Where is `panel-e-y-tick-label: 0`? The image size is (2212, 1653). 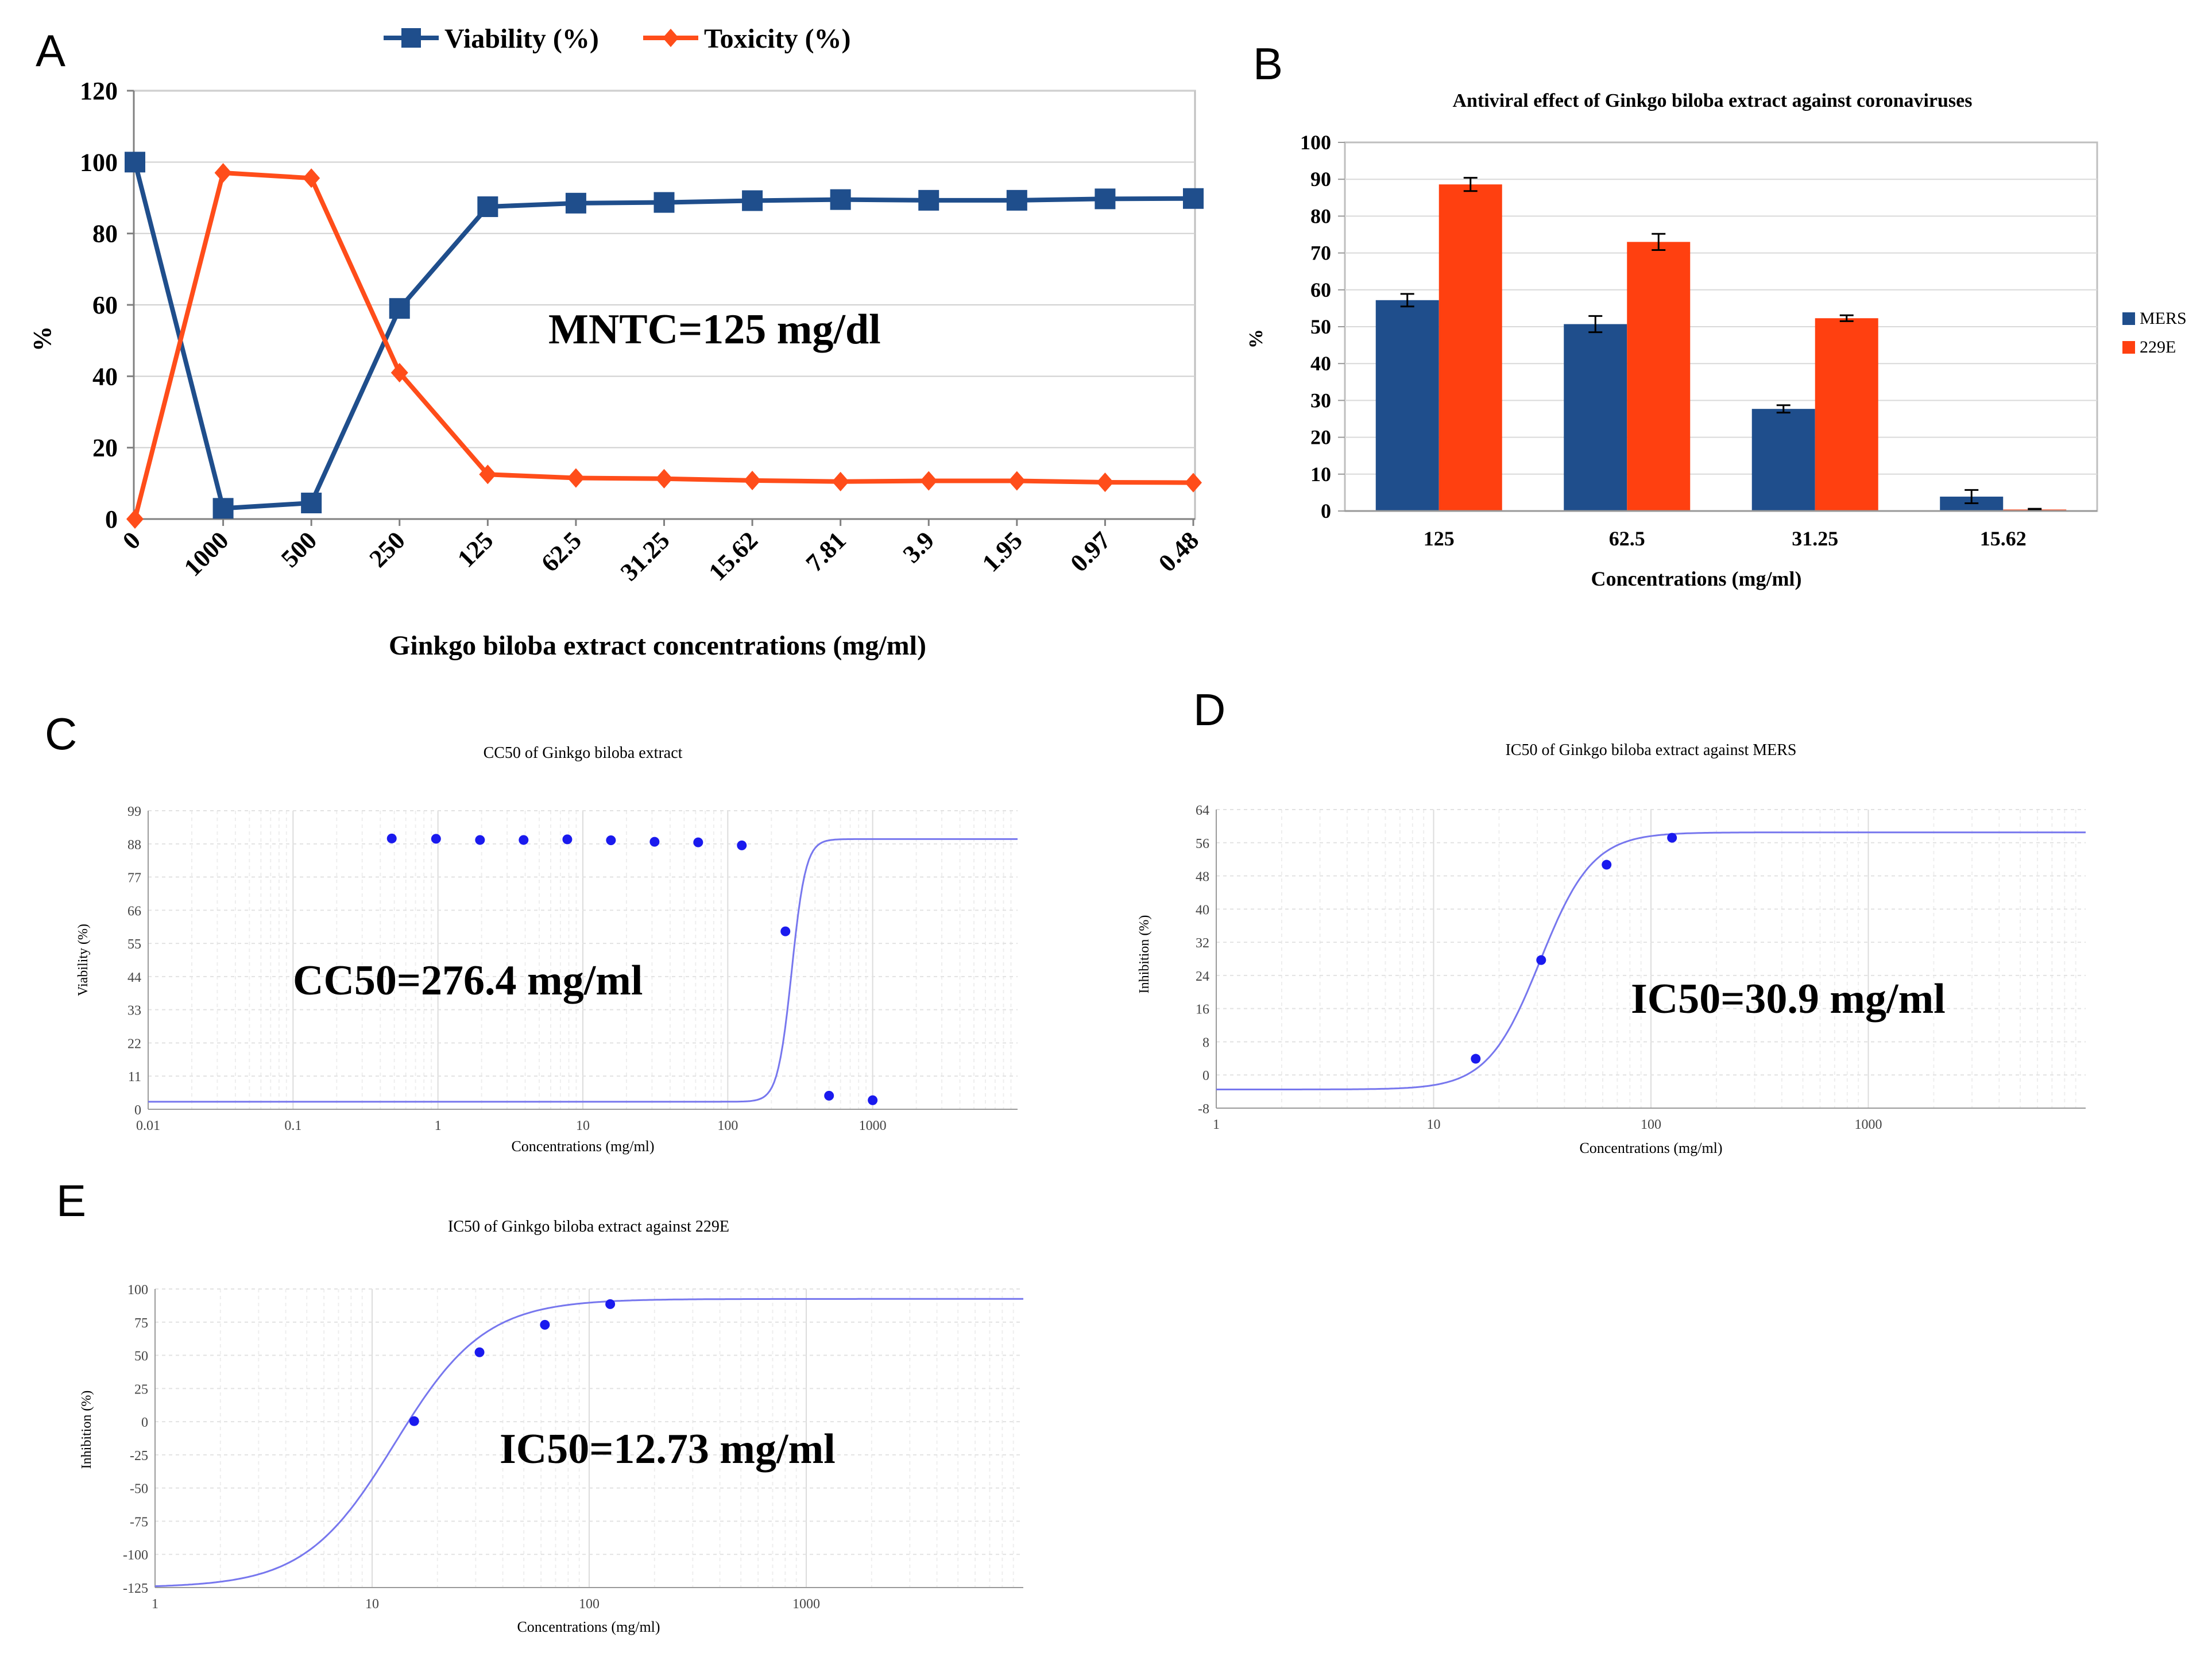
panel-e-y-tick-label: 0 is located at coordinates (144, 1422).